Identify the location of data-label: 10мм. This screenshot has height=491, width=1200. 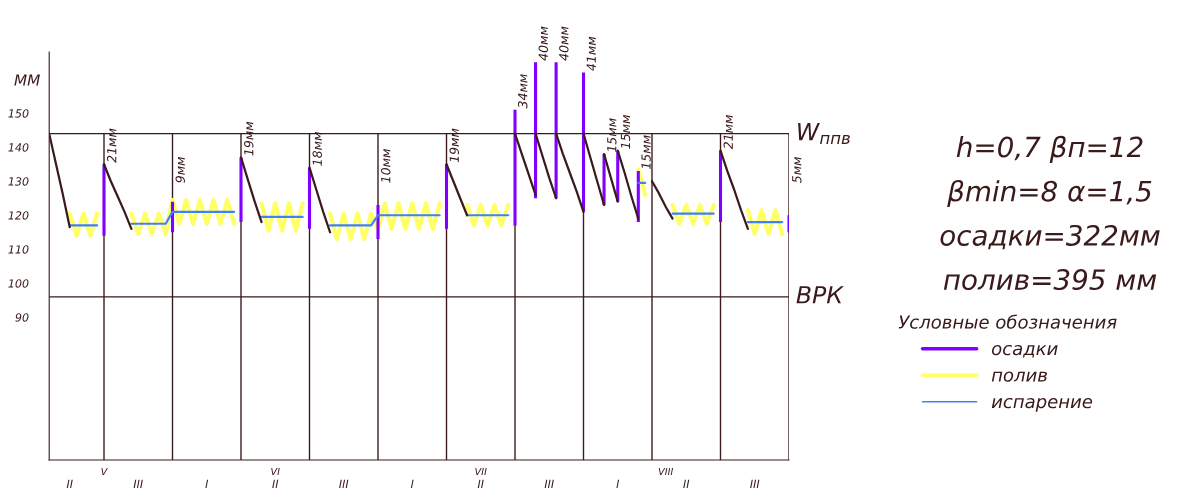
(386, 165).